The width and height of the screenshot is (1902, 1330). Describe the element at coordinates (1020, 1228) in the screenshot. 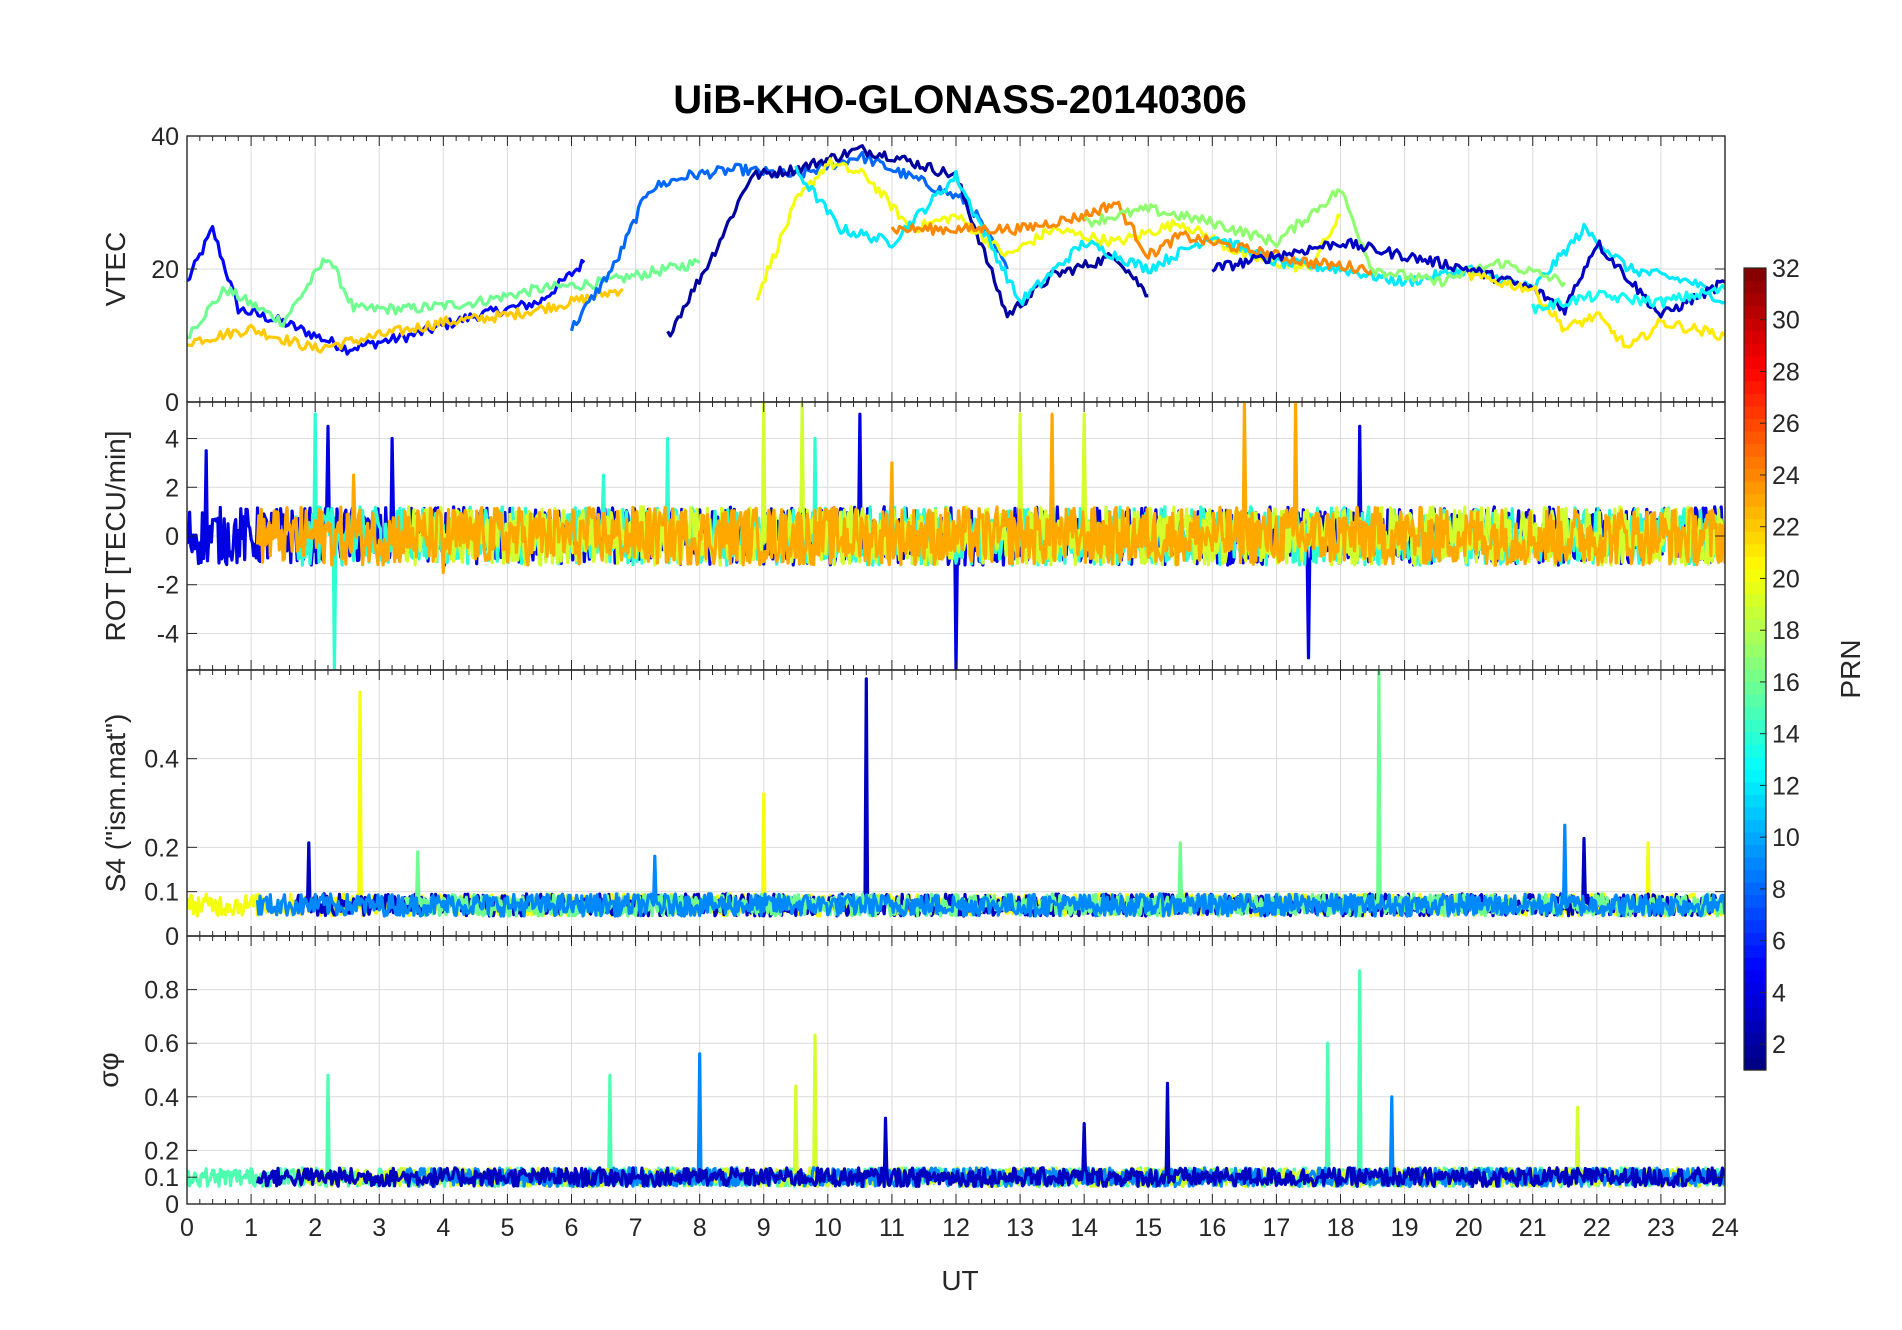

I see `x-tick-label: 13` at that location.